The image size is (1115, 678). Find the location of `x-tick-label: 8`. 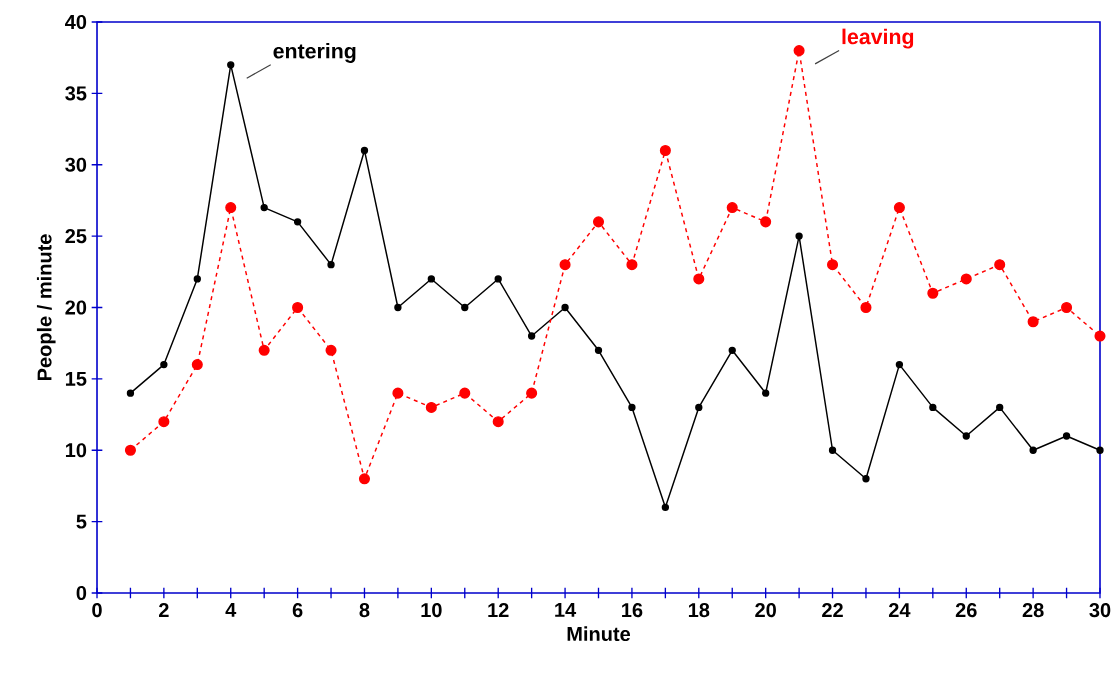

x-tick-label: 8 is located at coordinates (364, 610).